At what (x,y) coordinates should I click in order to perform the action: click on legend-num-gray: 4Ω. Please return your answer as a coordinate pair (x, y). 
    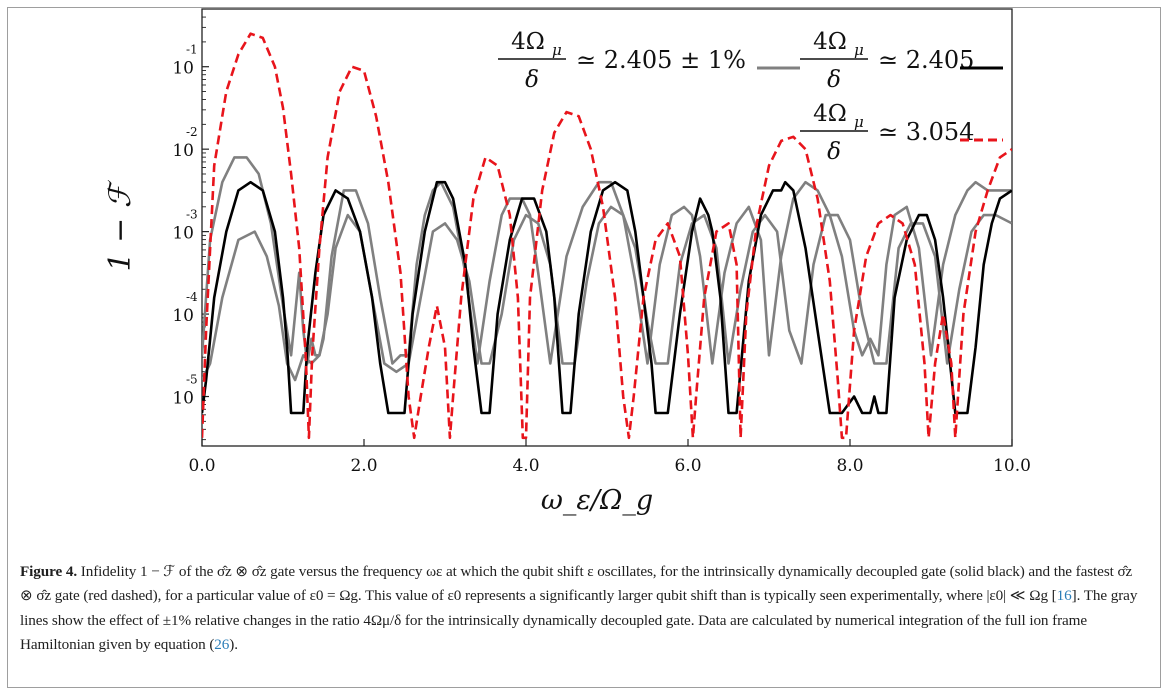
    Looking at the image, I should click on (528, 42).